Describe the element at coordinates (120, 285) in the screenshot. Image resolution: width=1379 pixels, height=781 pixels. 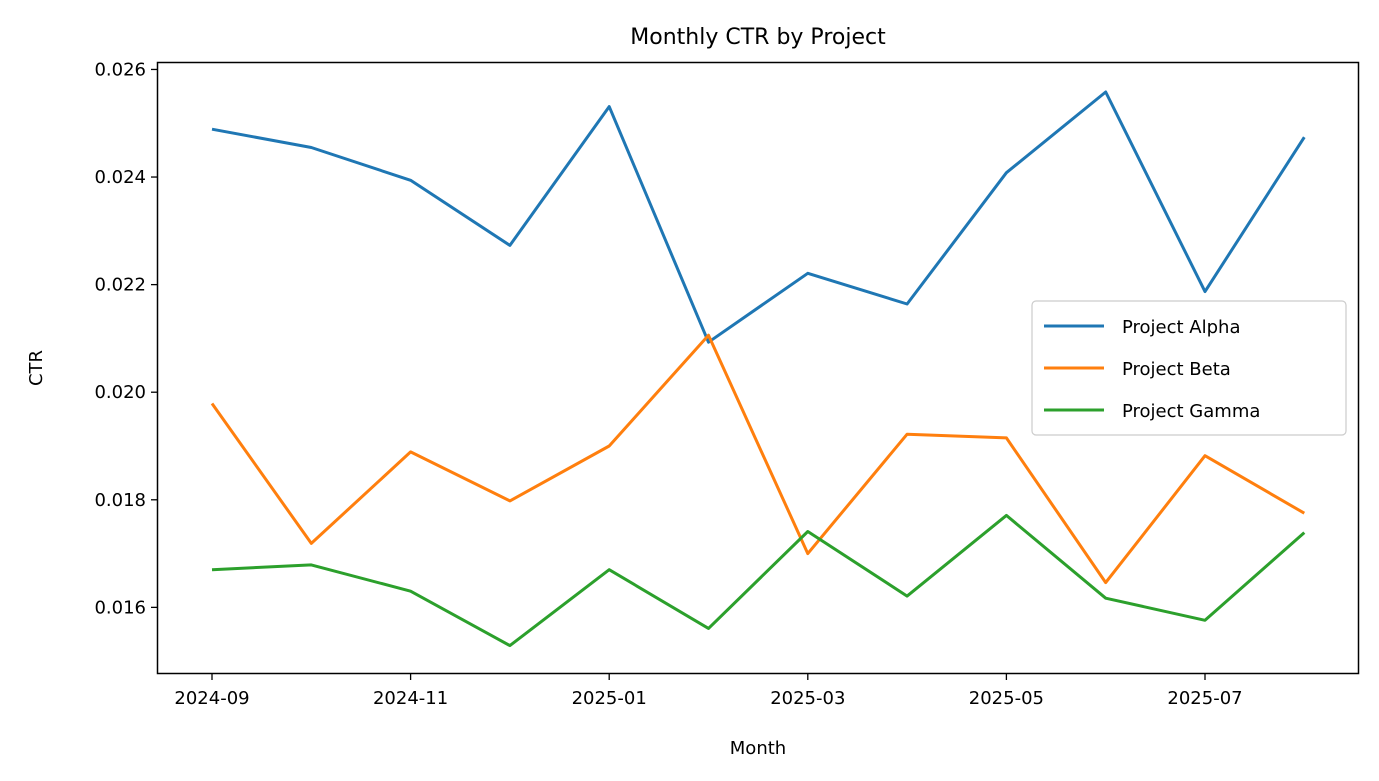
I see `y-tick-label: 0.022` at that location.